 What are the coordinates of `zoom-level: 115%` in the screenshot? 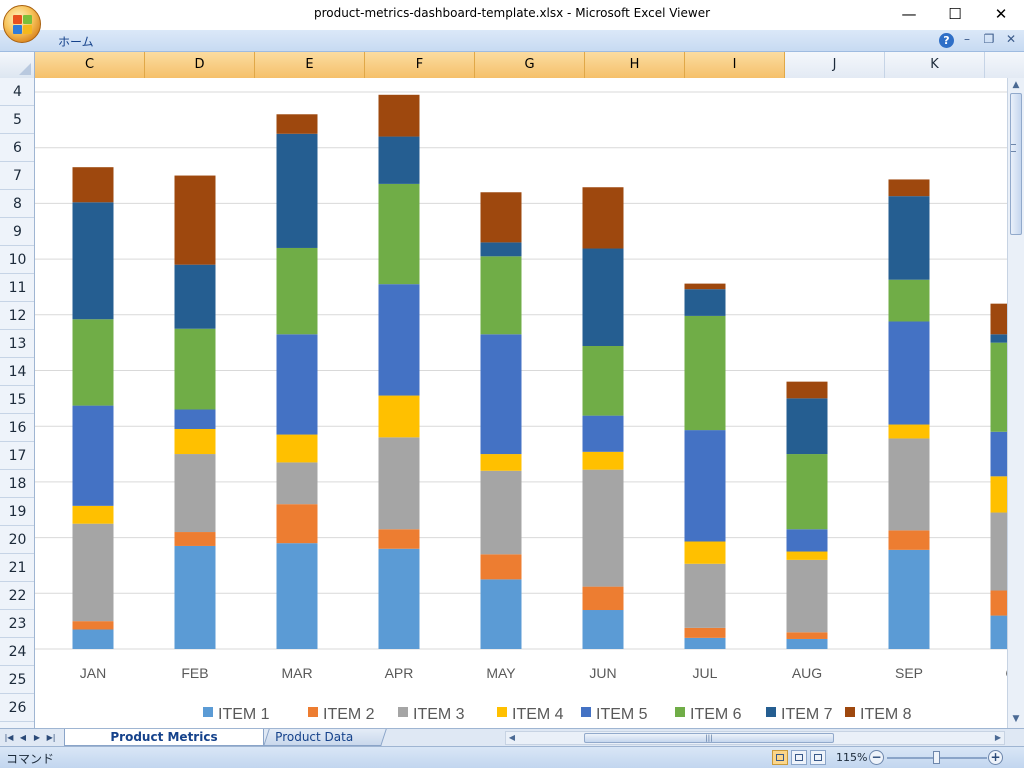 It's located at (852, 757).